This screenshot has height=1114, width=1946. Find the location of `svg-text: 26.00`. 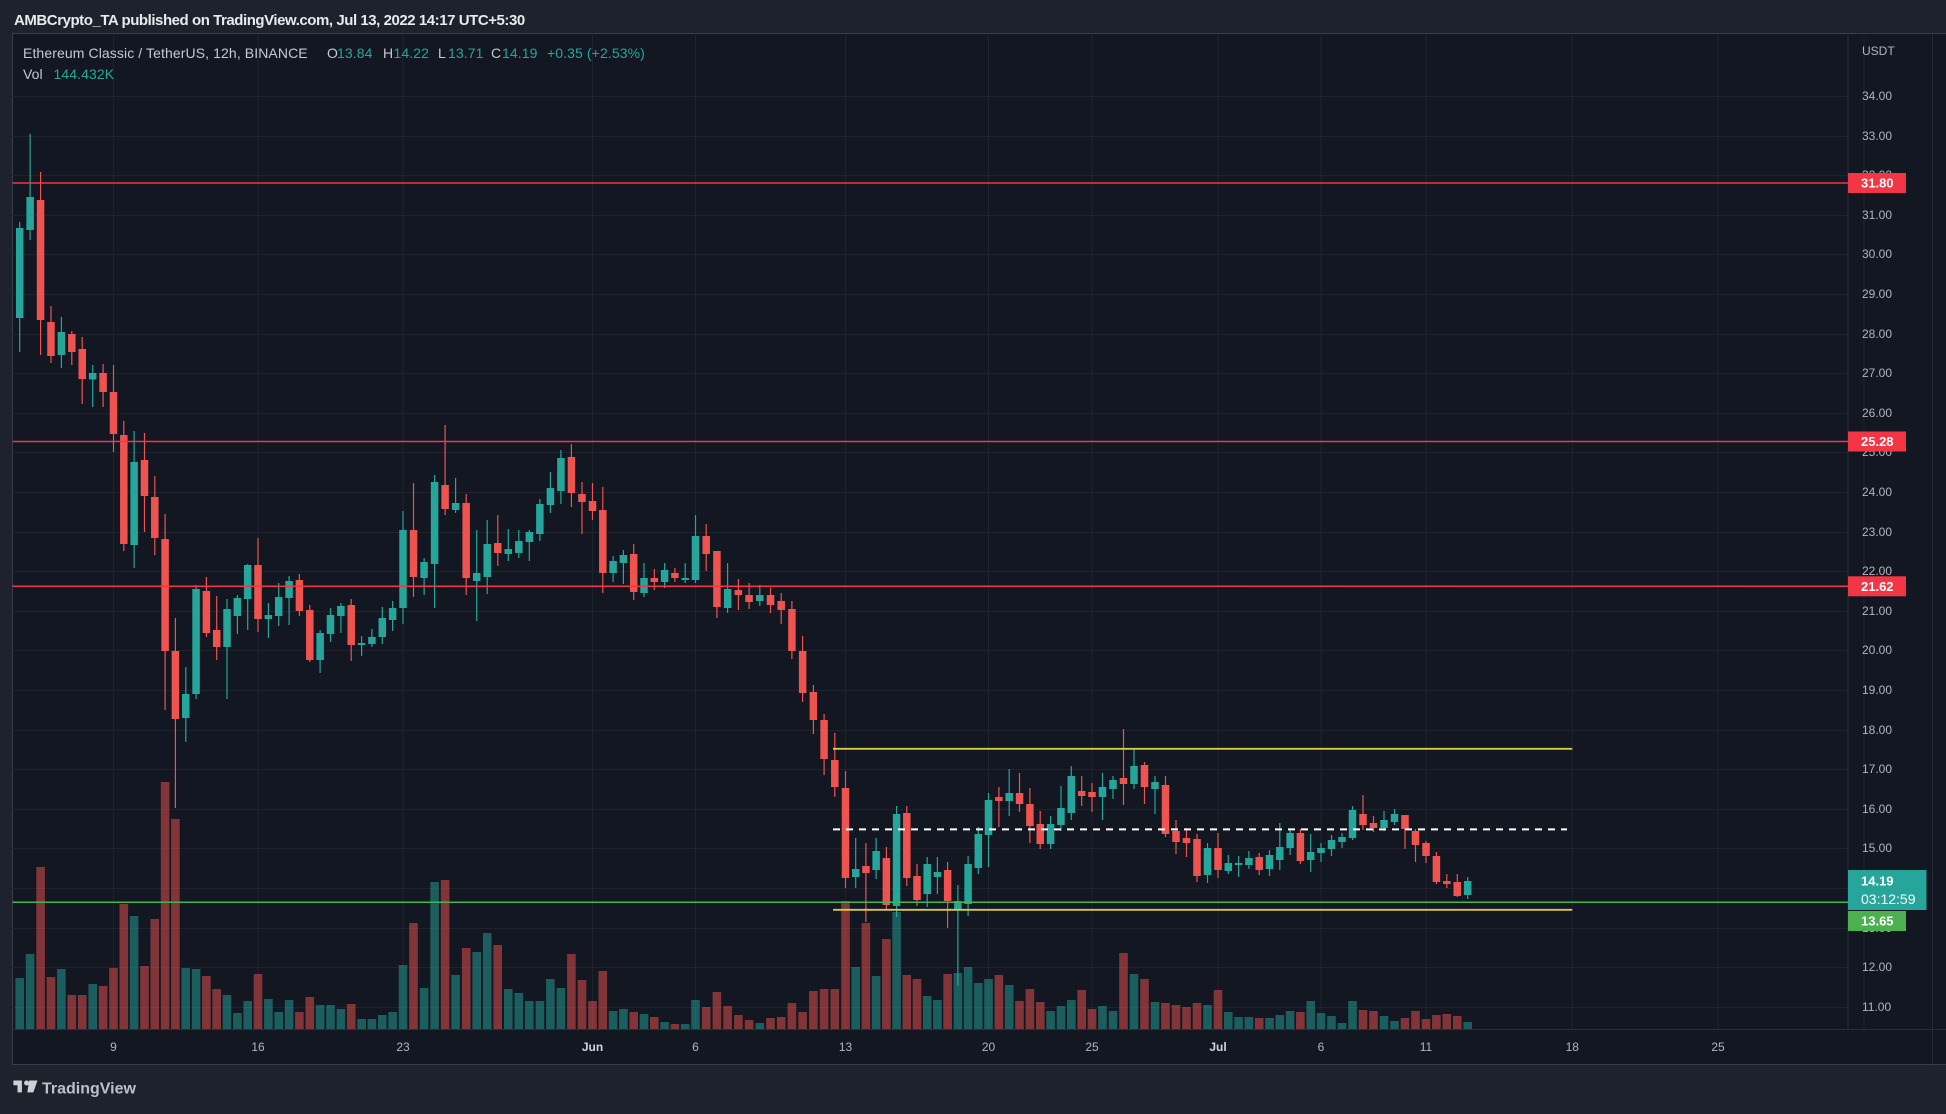

svg-text: 26.00 is located at coordinates (1877, 413).